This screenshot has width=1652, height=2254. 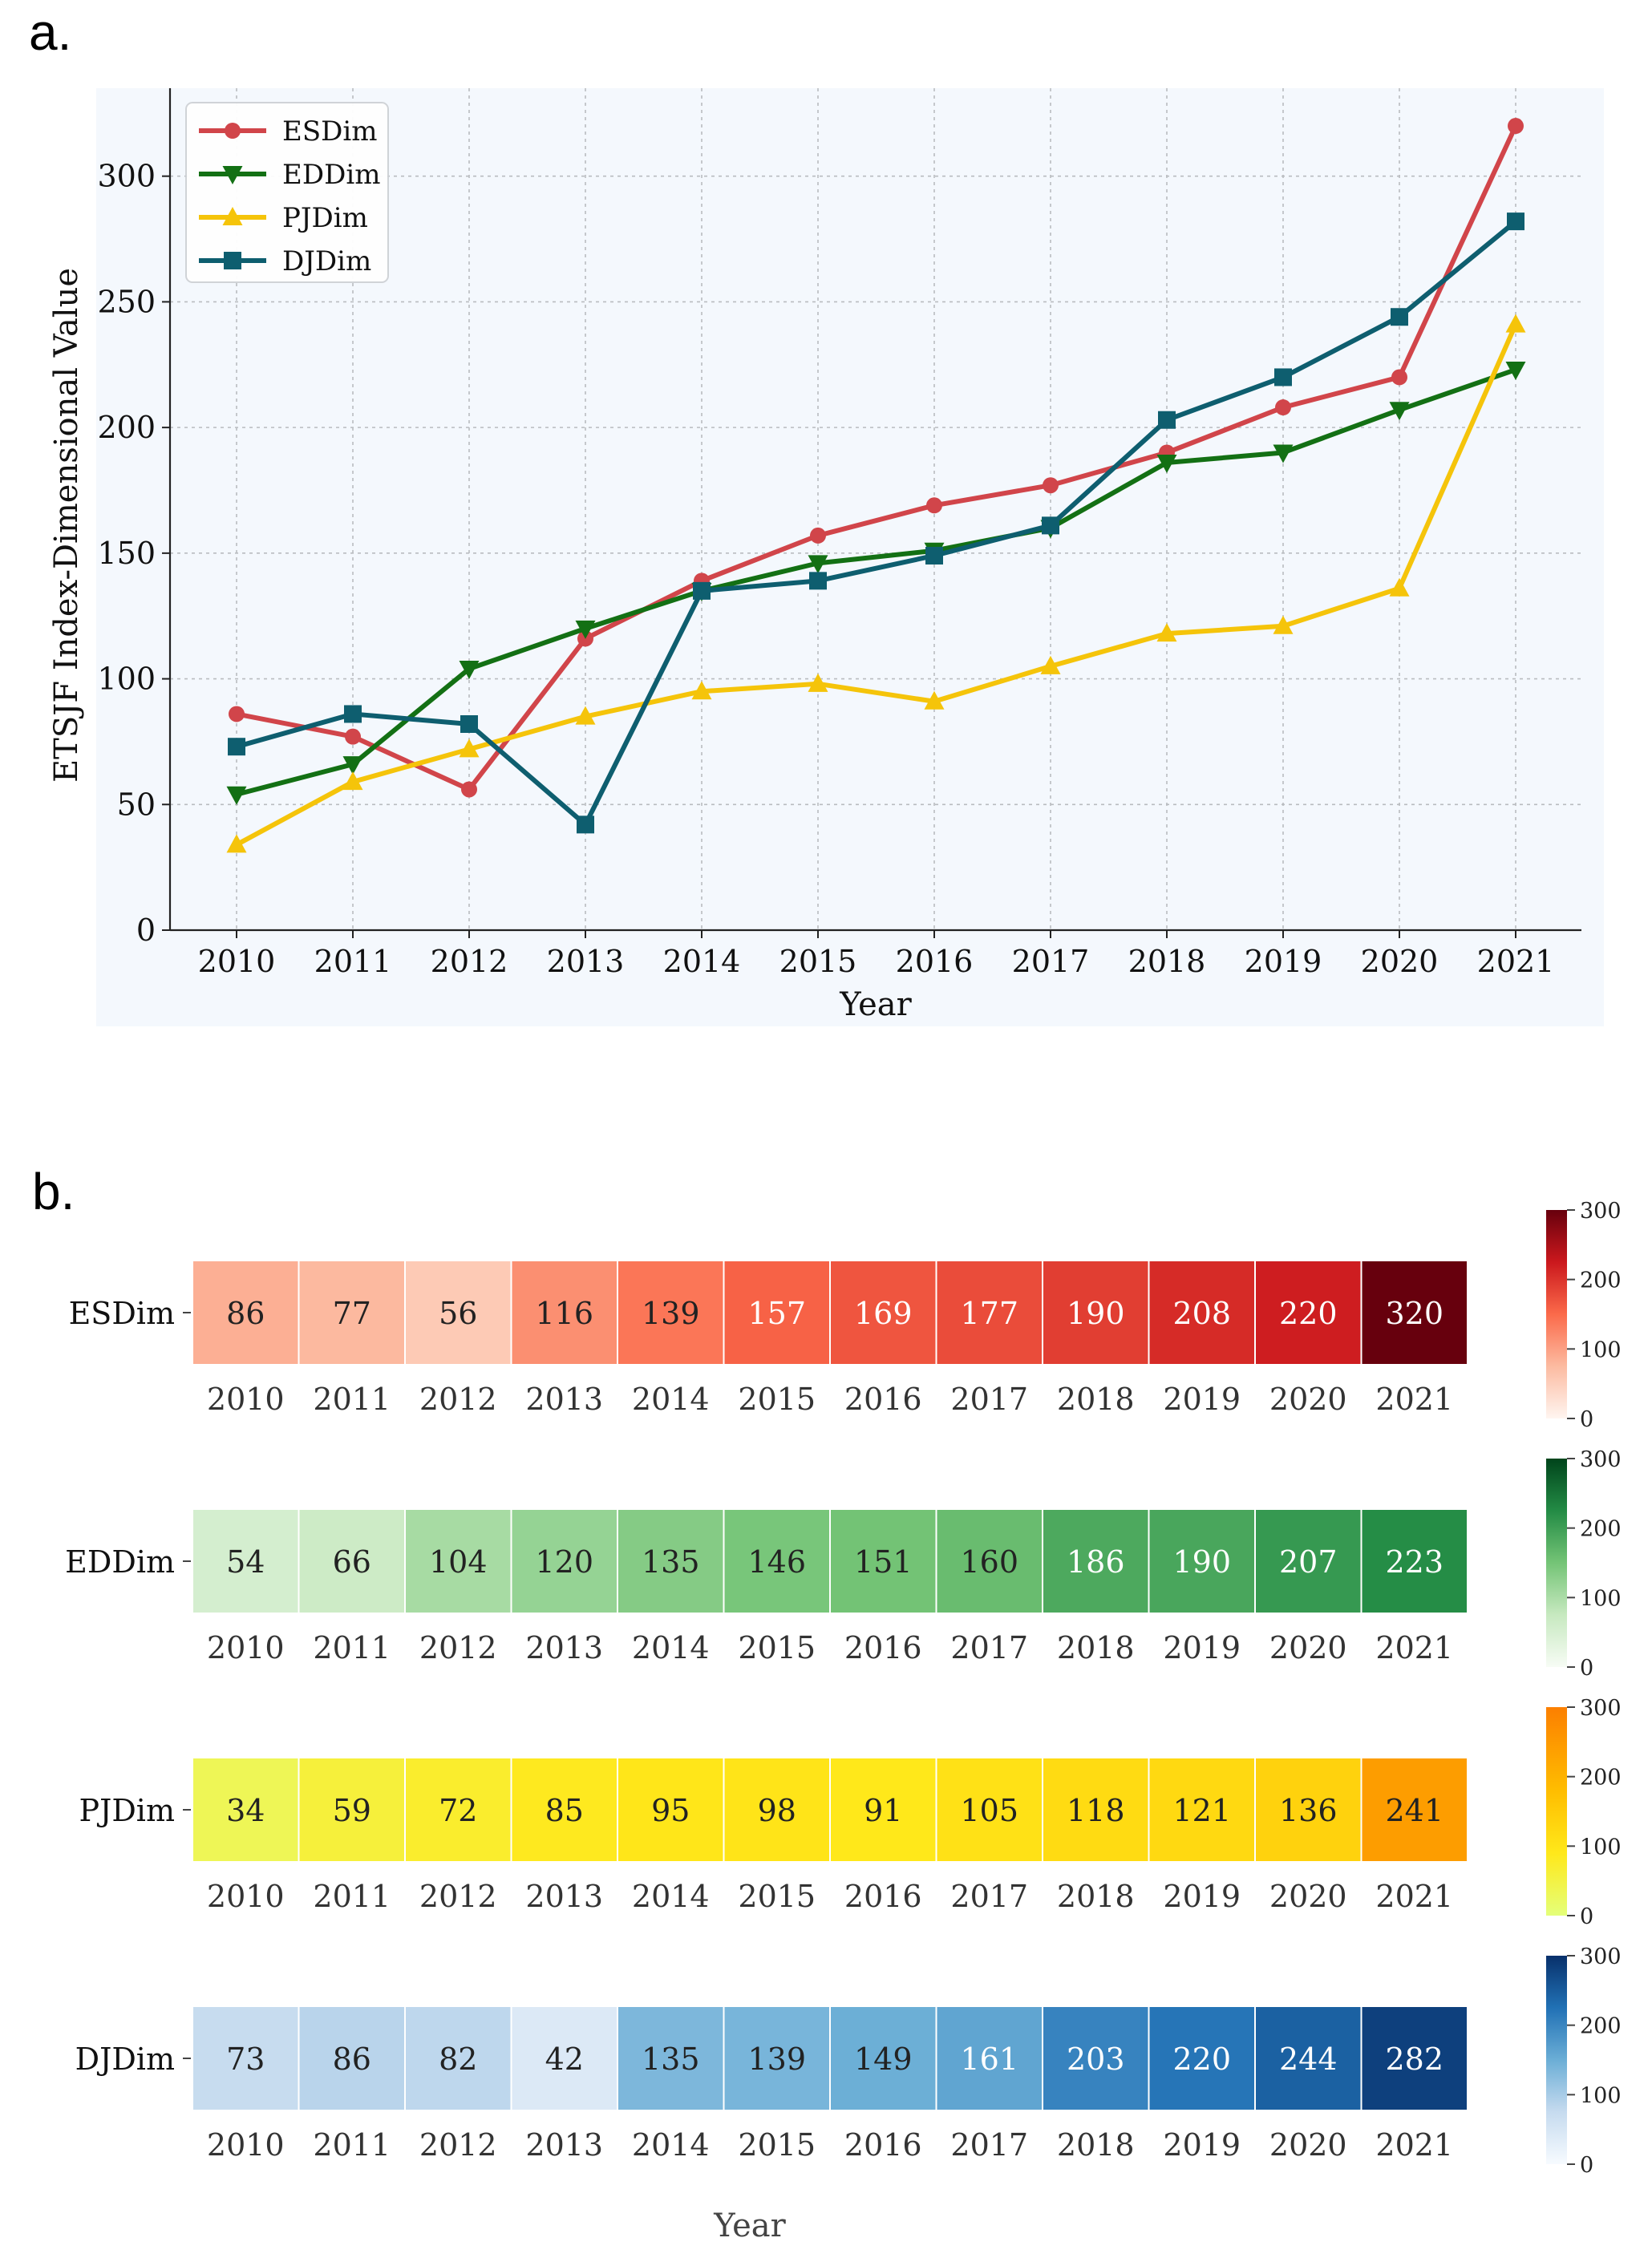 What do you see at coordinates (777, 1810) in the screenshot?
I see `heatmap-value: 98` at bounding box center [777, 1810].